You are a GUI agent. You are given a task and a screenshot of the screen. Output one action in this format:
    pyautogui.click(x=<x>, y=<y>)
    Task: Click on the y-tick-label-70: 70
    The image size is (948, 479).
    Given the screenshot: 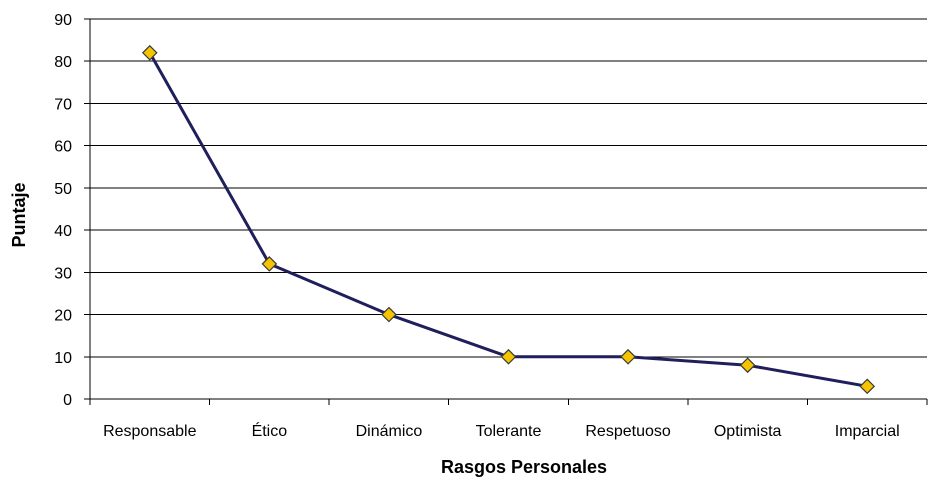 What is the action you would take?
    pyautogui.click(x=63, y=104)
    